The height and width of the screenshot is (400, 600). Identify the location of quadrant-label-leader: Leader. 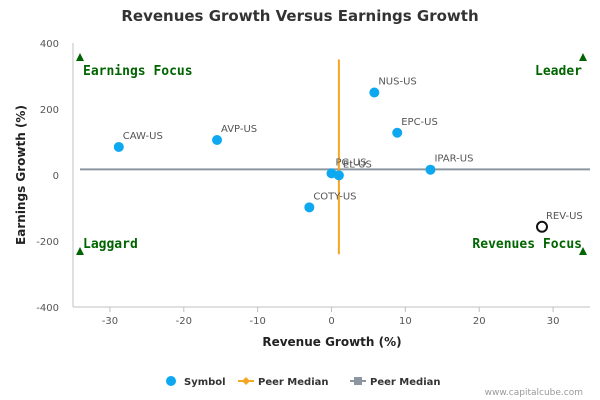
(558, 71).